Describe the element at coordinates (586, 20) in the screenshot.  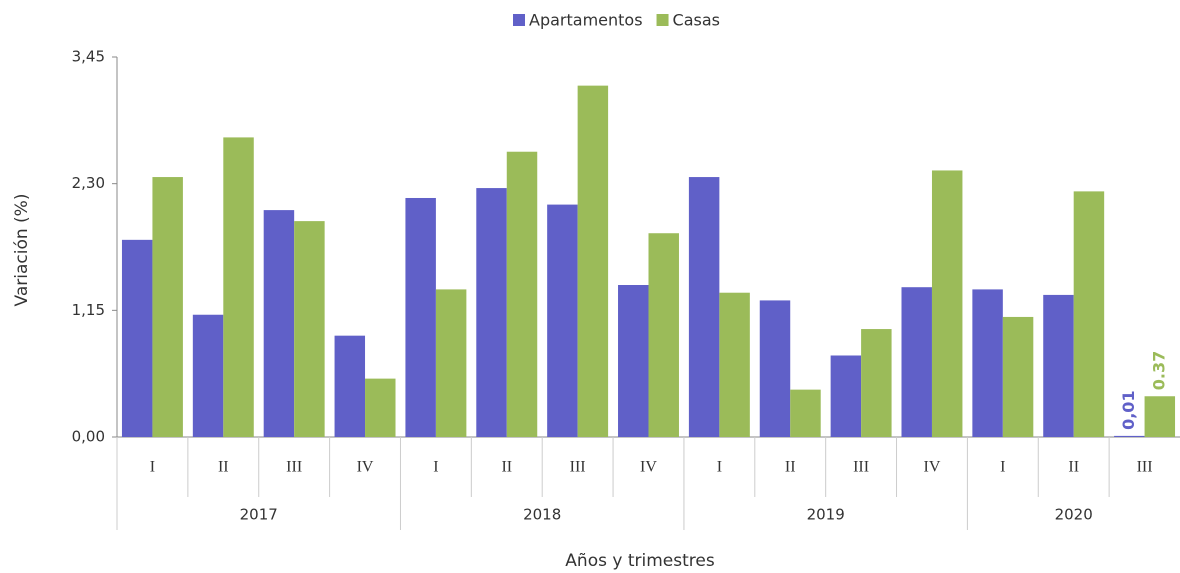
I see `legend-label: Apartamentos` at that location.